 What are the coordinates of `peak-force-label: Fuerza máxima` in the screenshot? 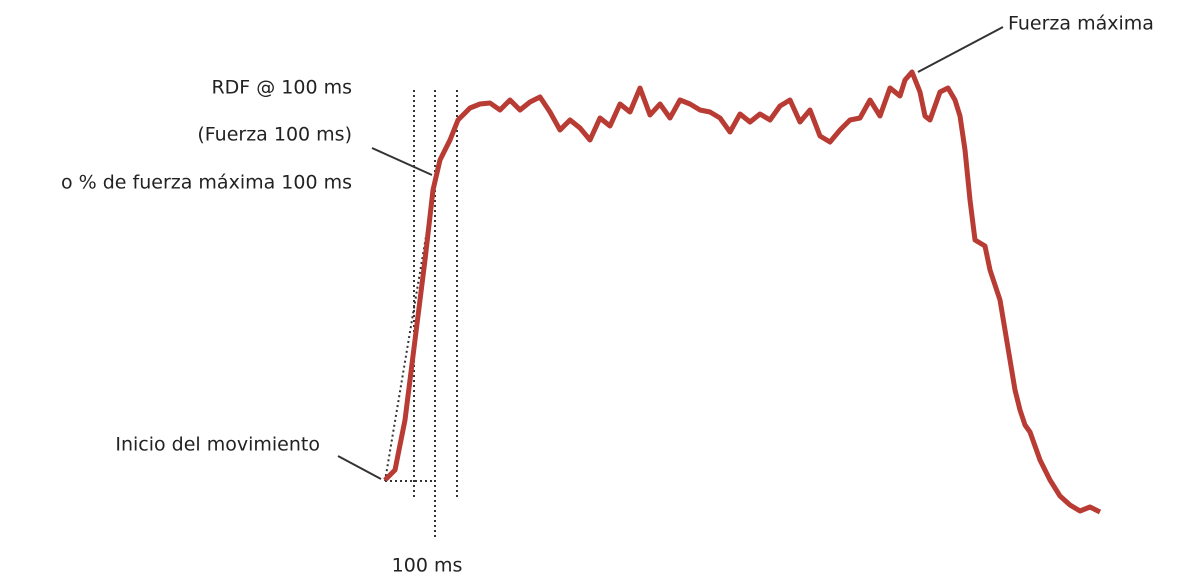 It's located at (1081, 24).